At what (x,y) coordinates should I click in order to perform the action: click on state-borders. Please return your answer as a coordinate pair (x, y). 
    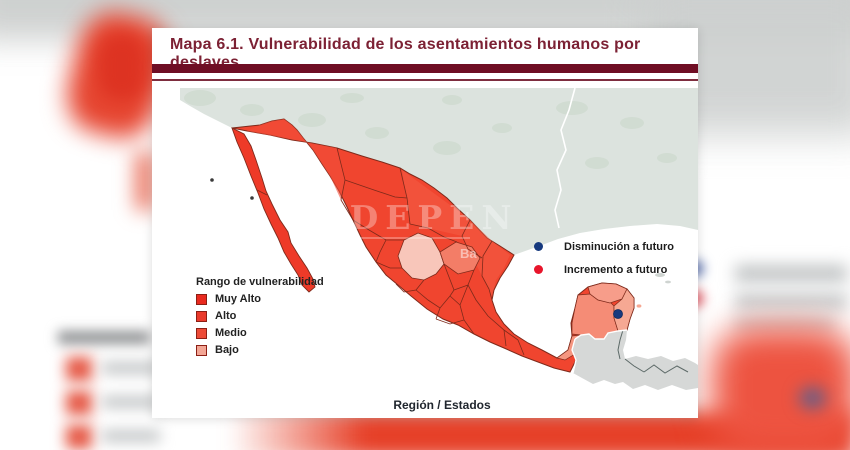
    Looking at the image, I should click on (430, 251).